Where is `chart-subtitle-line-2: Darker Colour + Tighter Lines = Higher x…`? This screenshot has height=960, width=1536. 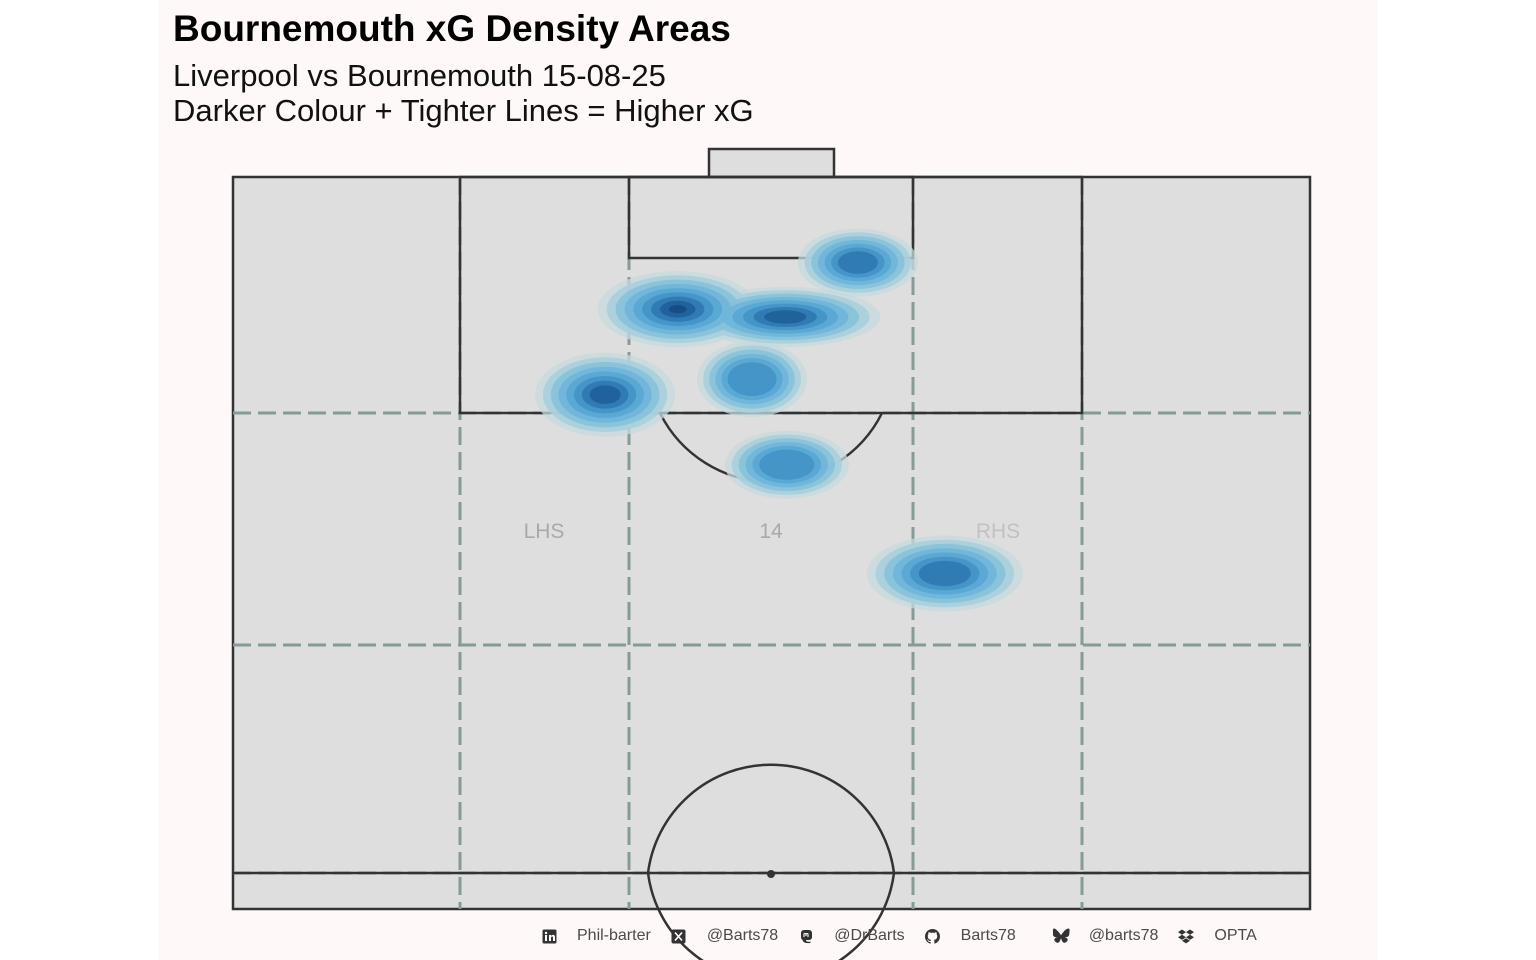
chart-subtitle-line-2: Darker Colour + Tighter Lines = Higher x… is located at coordinates (463, 110).